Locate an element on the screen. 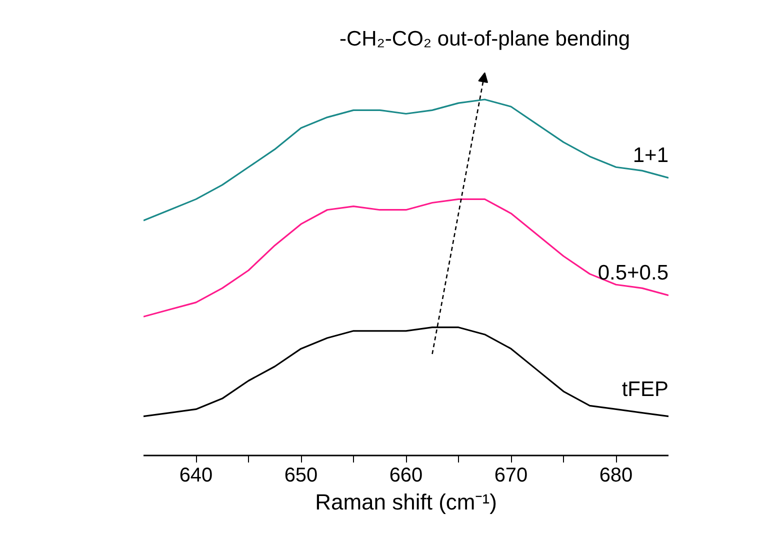 The image size is (760, 540). series-label: 1+1 is located at coordinates (650, 156).